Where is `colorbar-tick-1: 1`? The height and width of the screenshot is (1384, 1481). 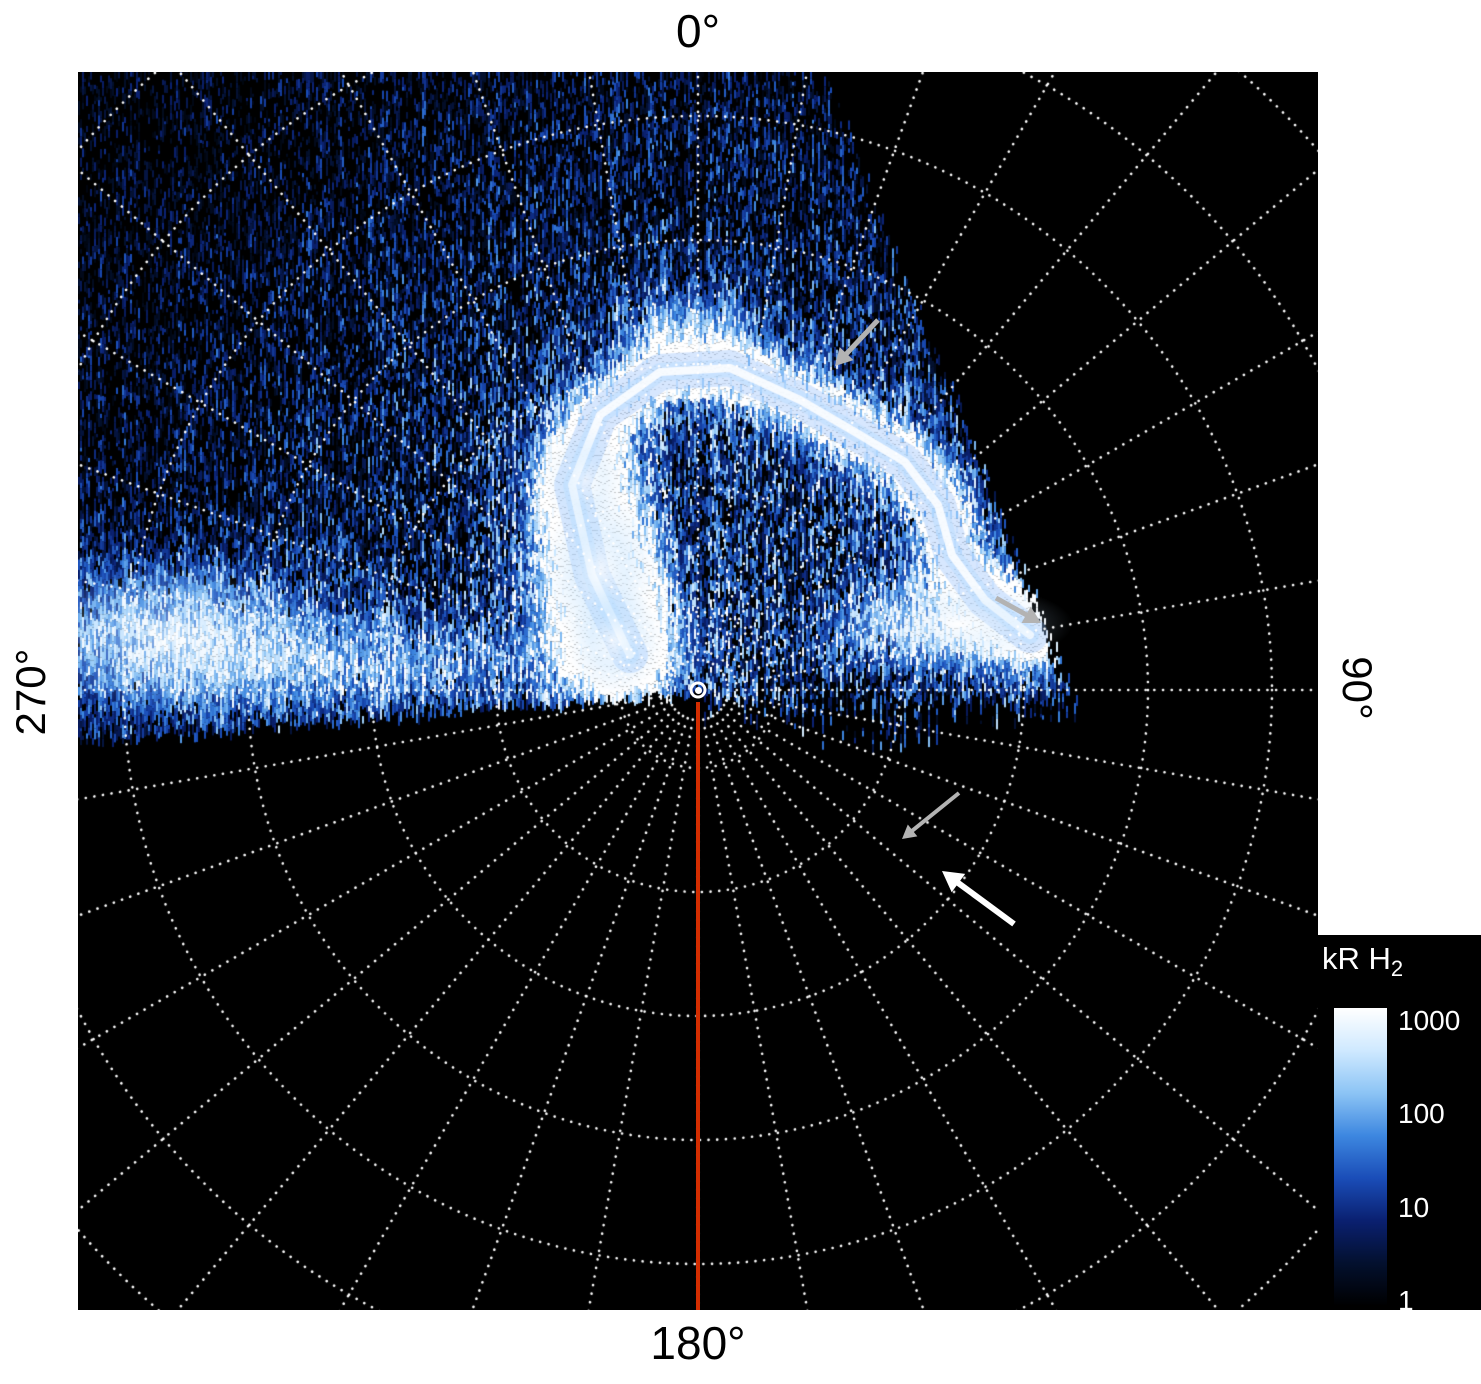
colorbar-tick-1: 1 is located at coordinates (1406, 1300).